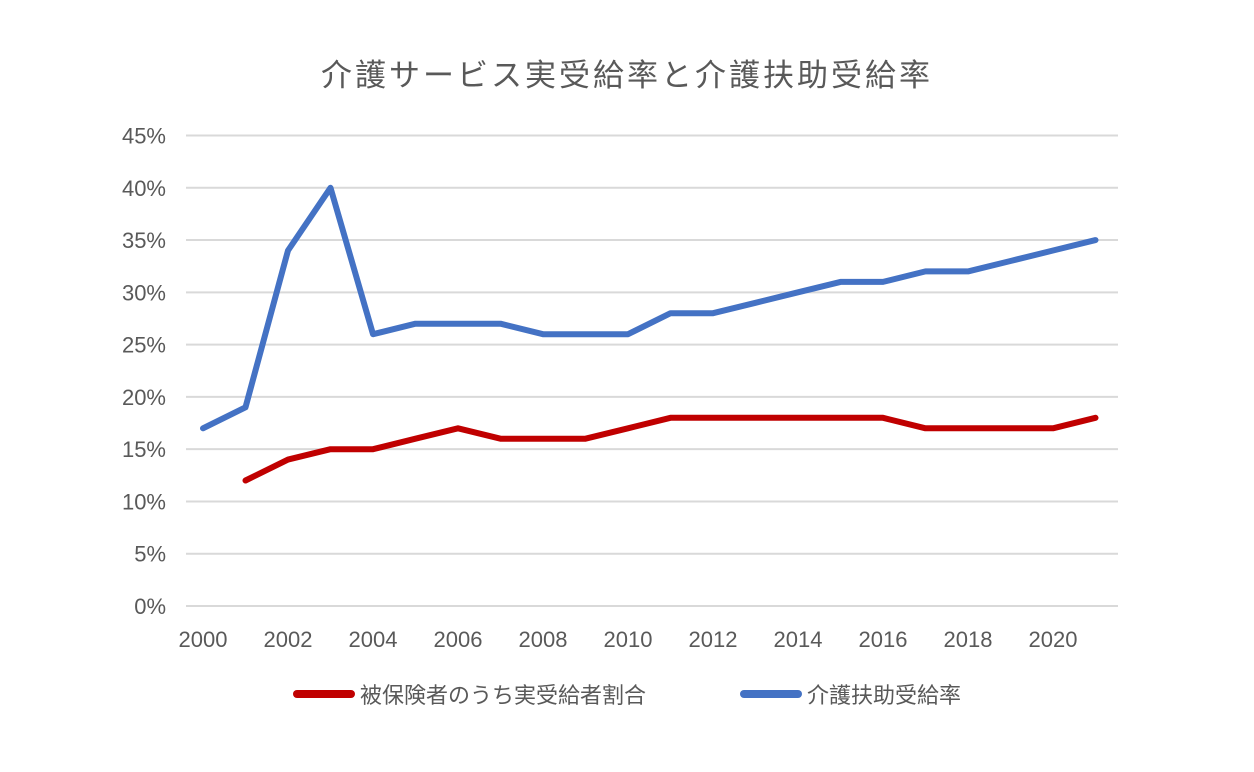  I want to click on x-axis-tick-2014: 2014, so click(798, 639).